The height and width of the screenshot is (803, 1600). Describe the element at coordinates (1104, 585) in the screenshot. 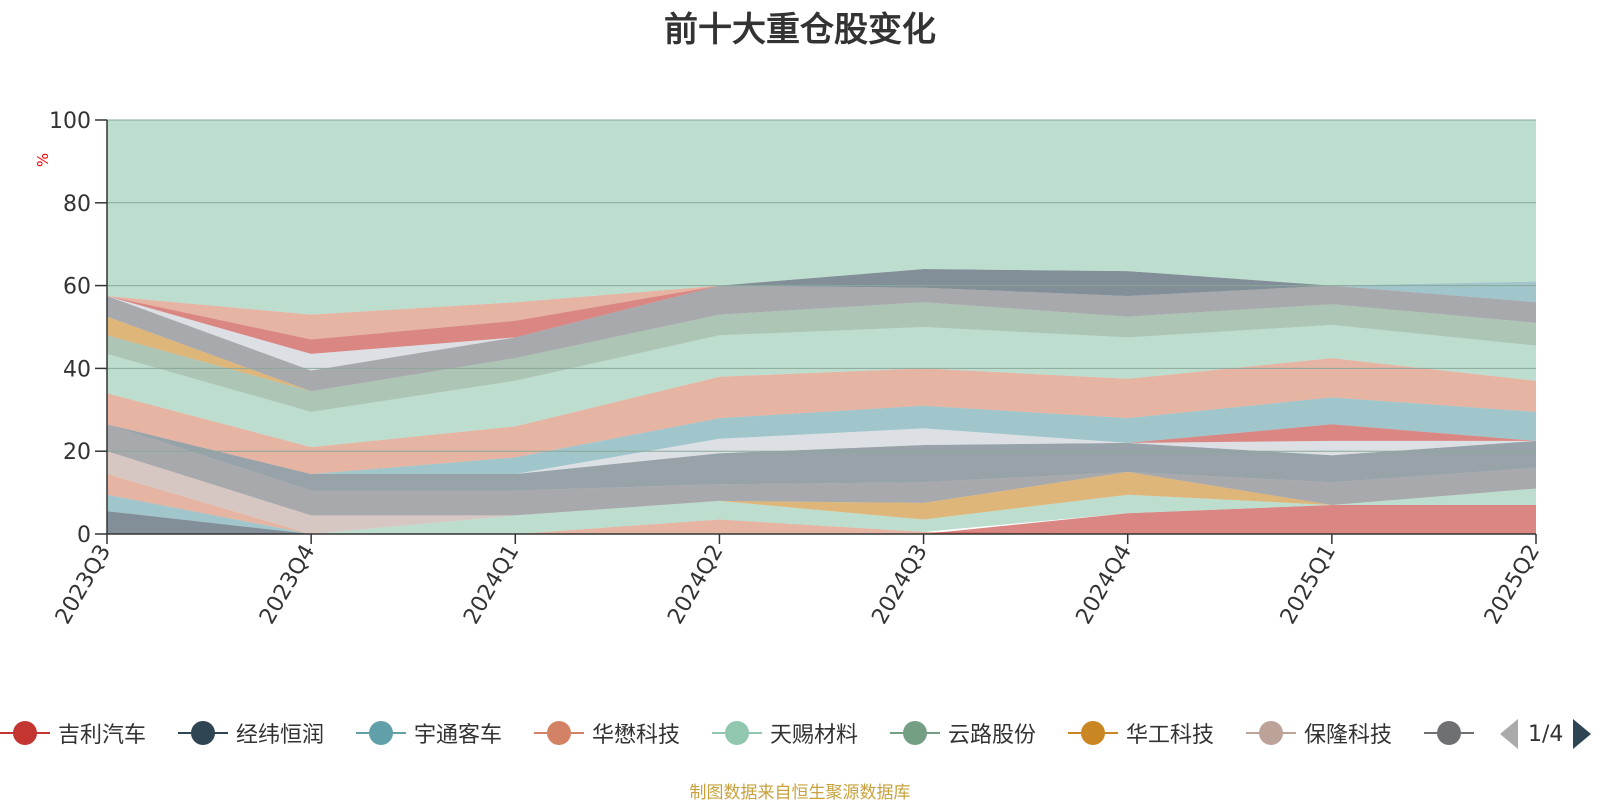

I see `x-tick-label: 2024Q4` at that location.